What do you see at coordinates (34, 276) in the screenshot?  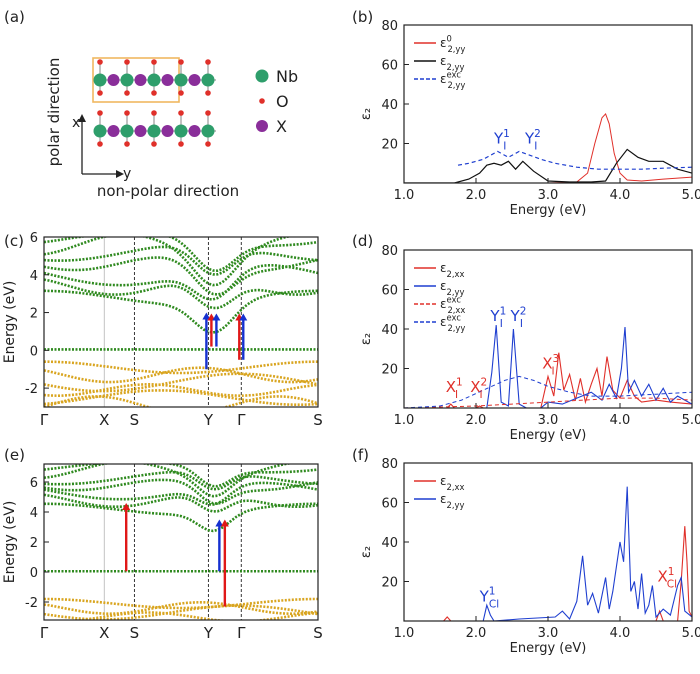 I see `y-tick-label: 4` at bounding box center [34, 276].